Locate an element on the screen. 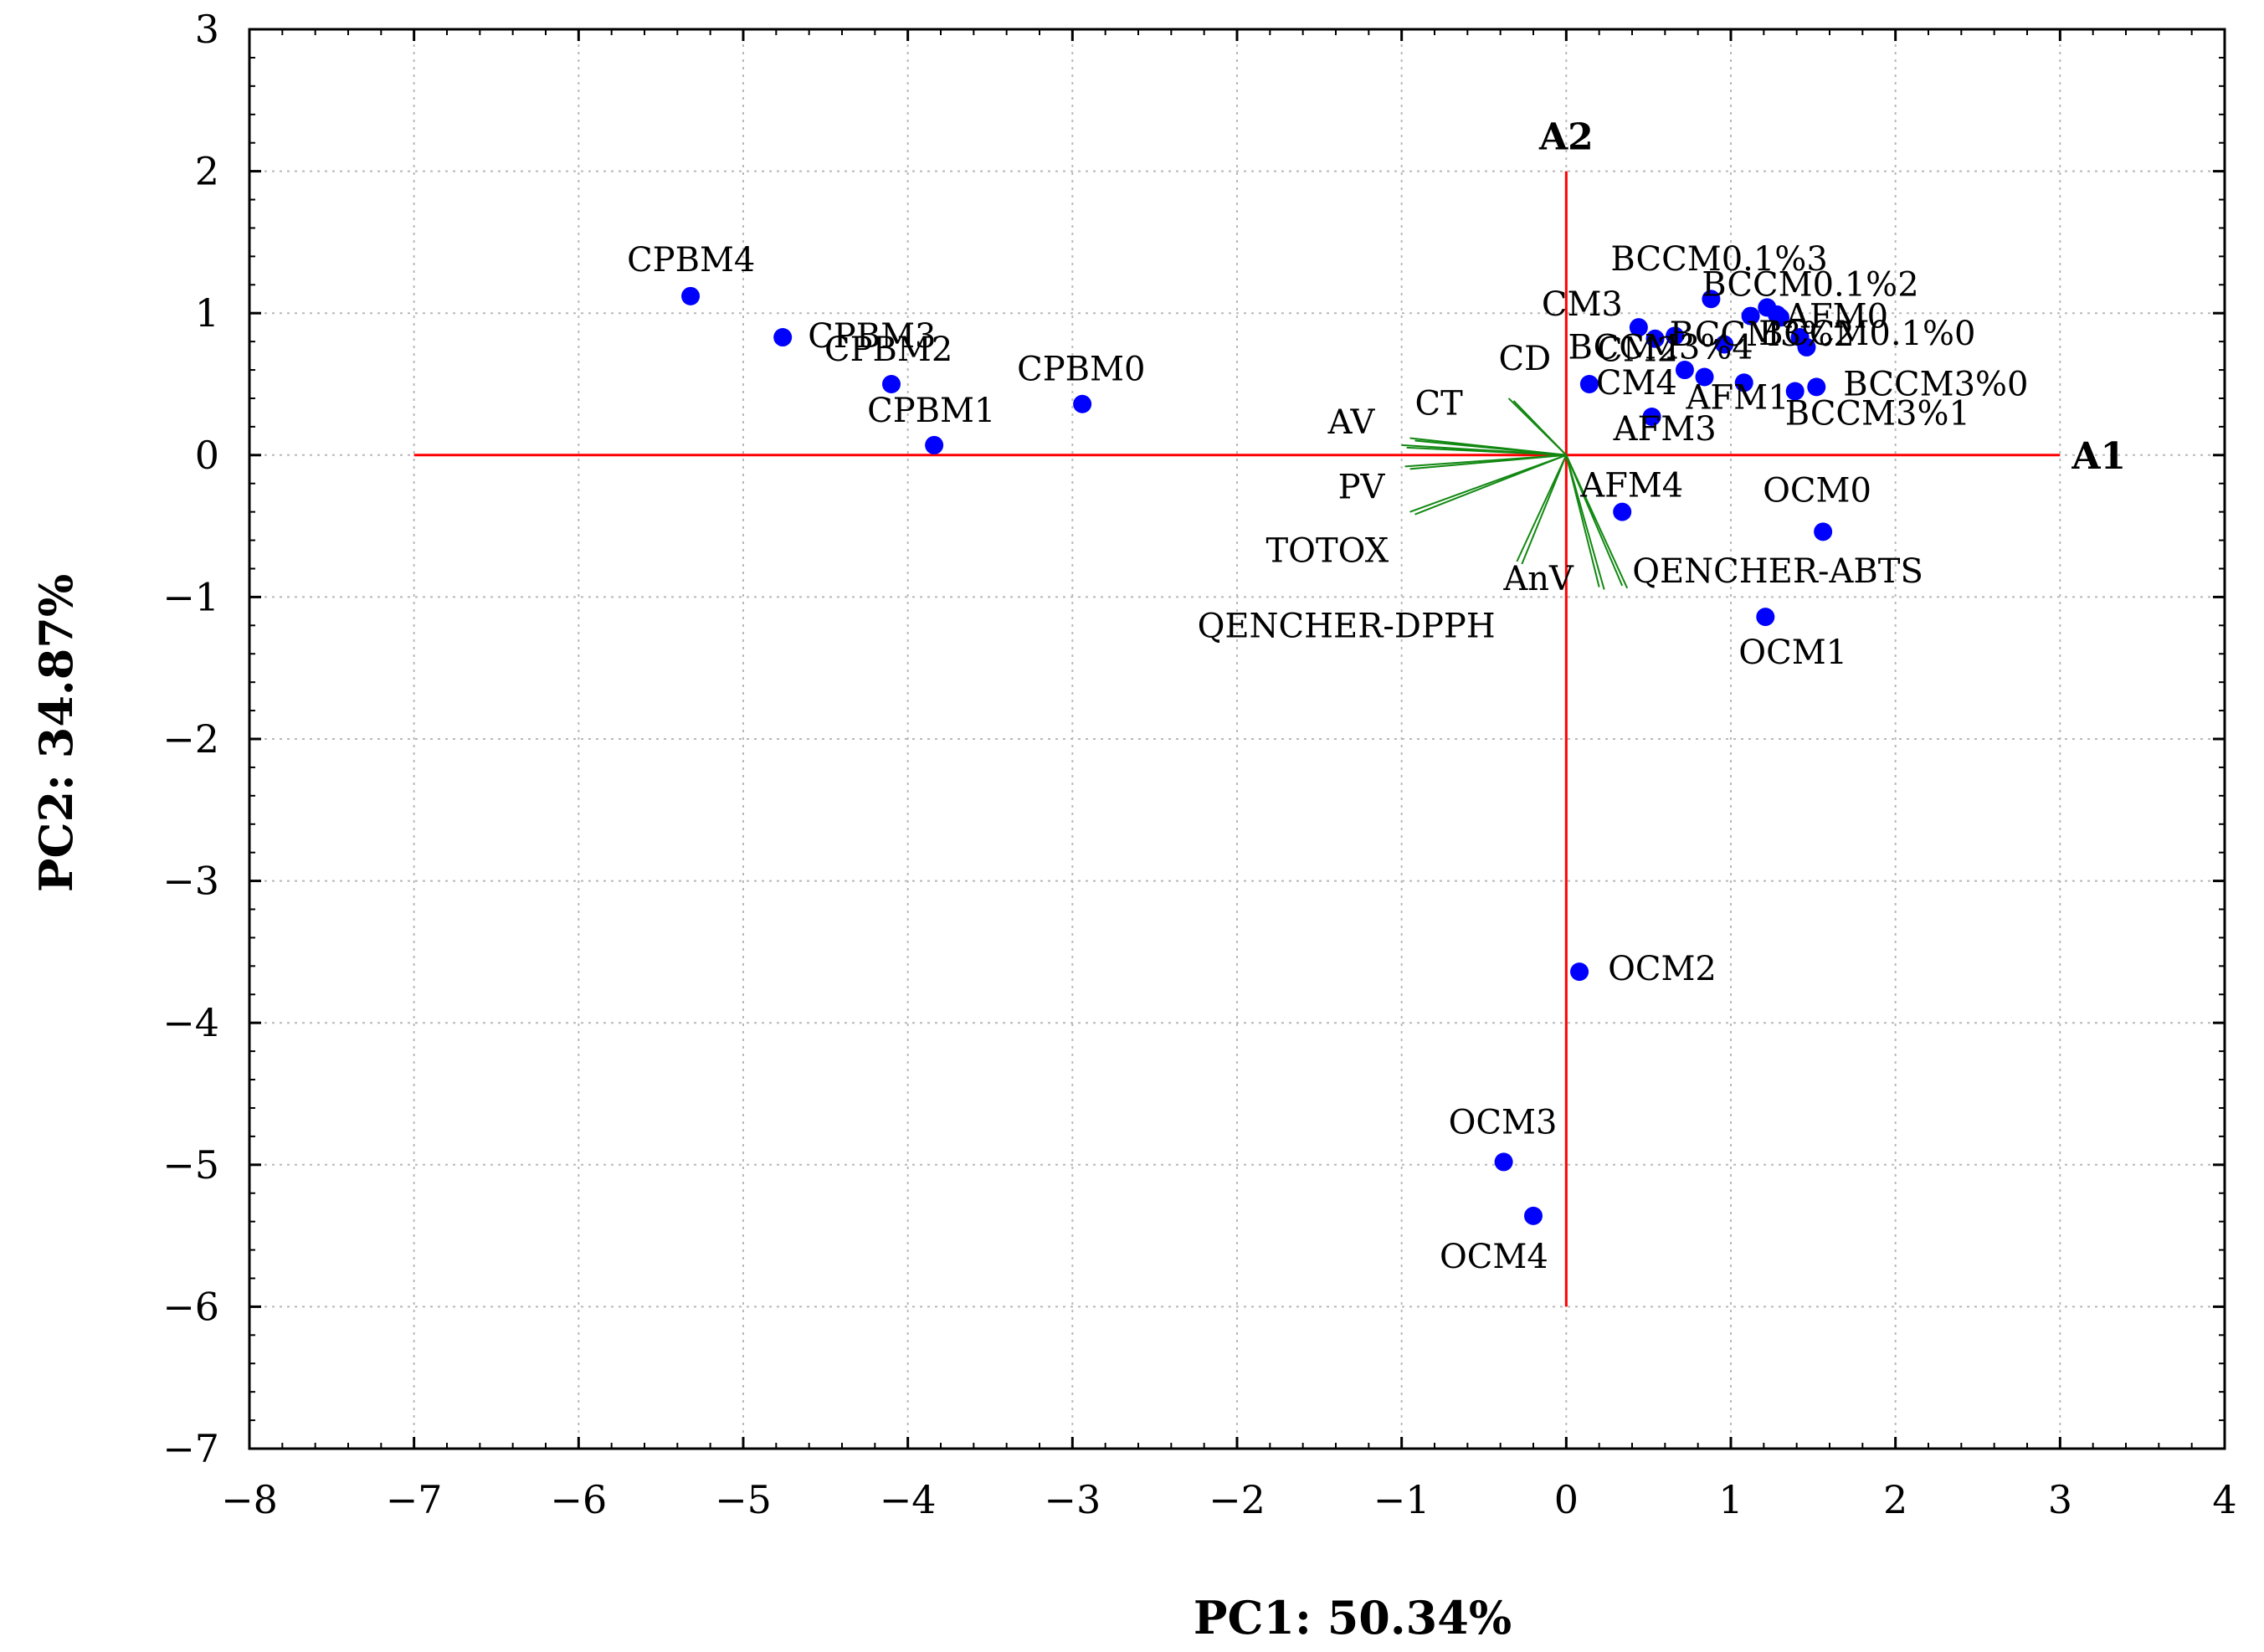 The image size is (2264, 1652). x-axis-tick-labels: −8 −7 −6 −5 −4 −3 −2 −1 0 1 2 3 4 is located at coordinates (1229, 1499).